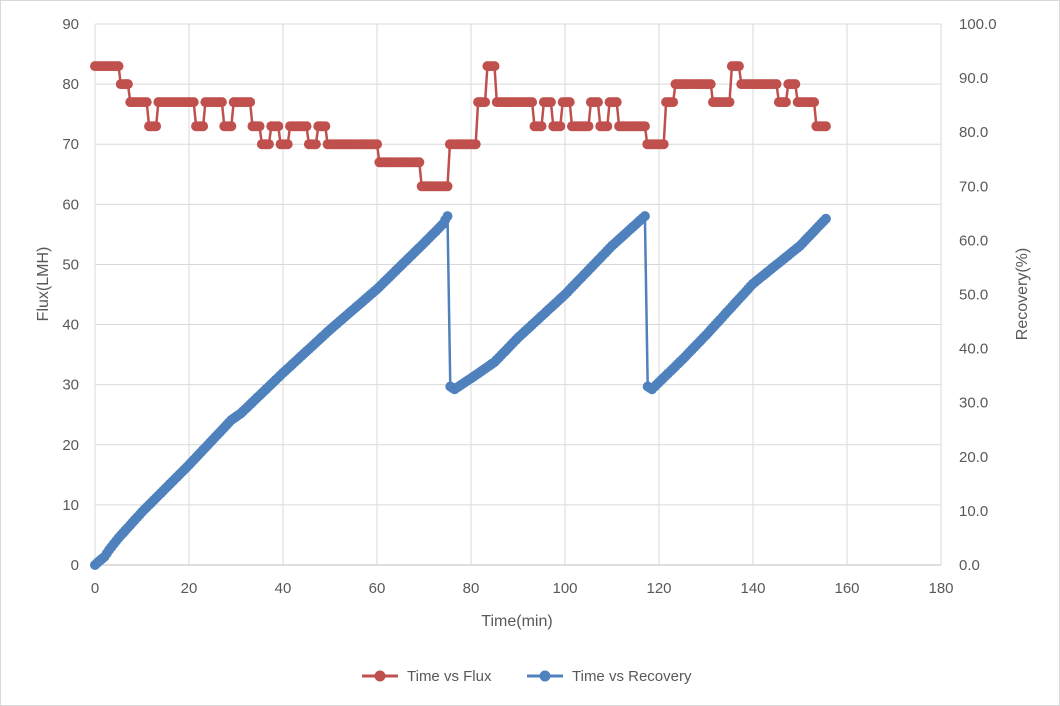 The height and width of the screenshot is (706, 1060). I want to click on legend-flux-marker, so click(380, 676).